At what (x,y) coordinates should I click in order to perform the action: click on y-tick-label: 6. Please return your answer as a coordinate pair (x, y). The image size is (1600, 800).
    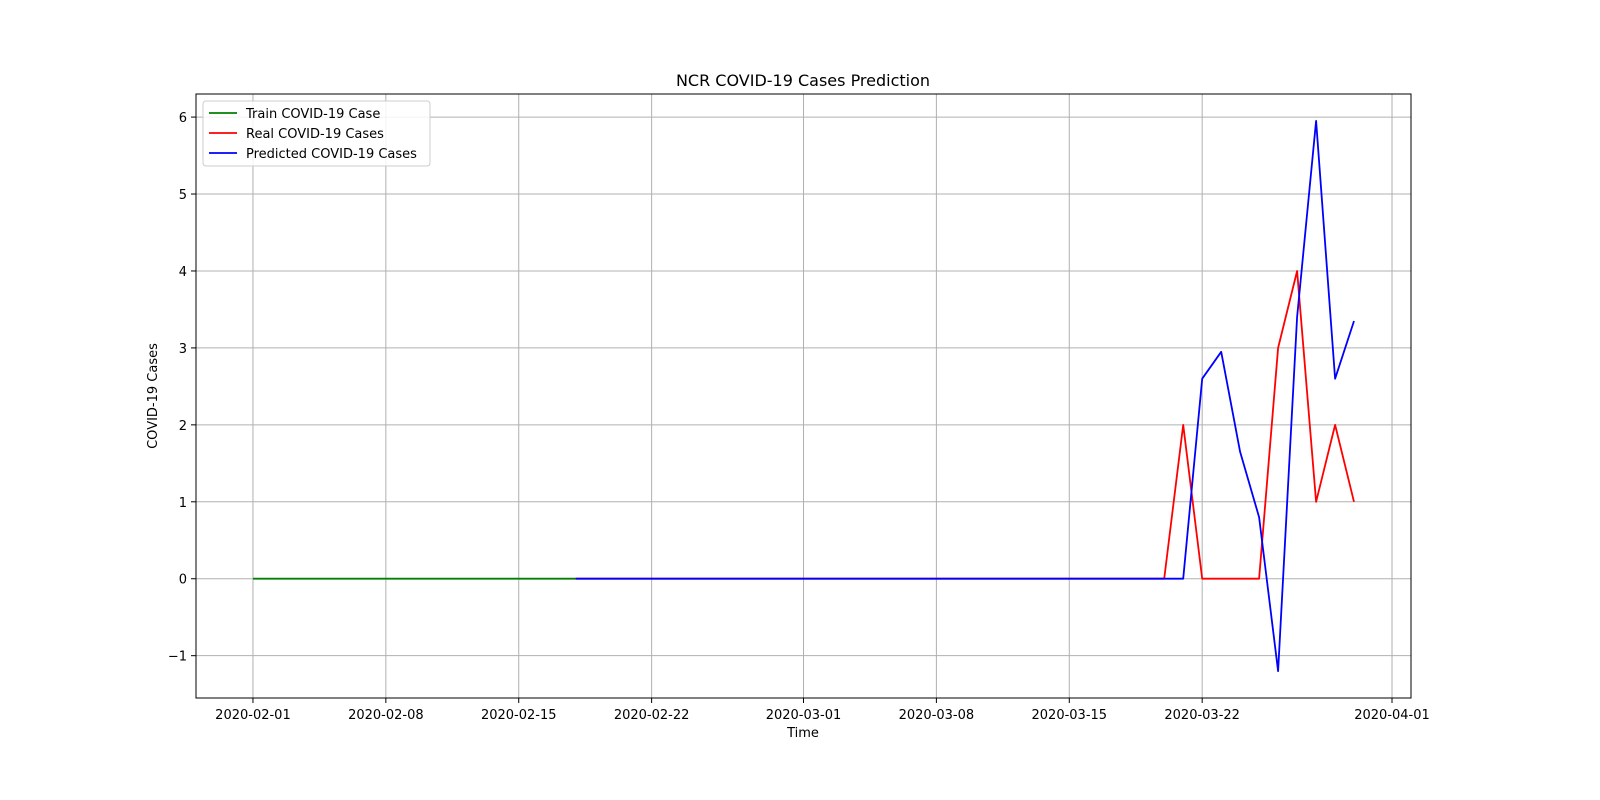
    Looking at the image, I should click on (183, 118).